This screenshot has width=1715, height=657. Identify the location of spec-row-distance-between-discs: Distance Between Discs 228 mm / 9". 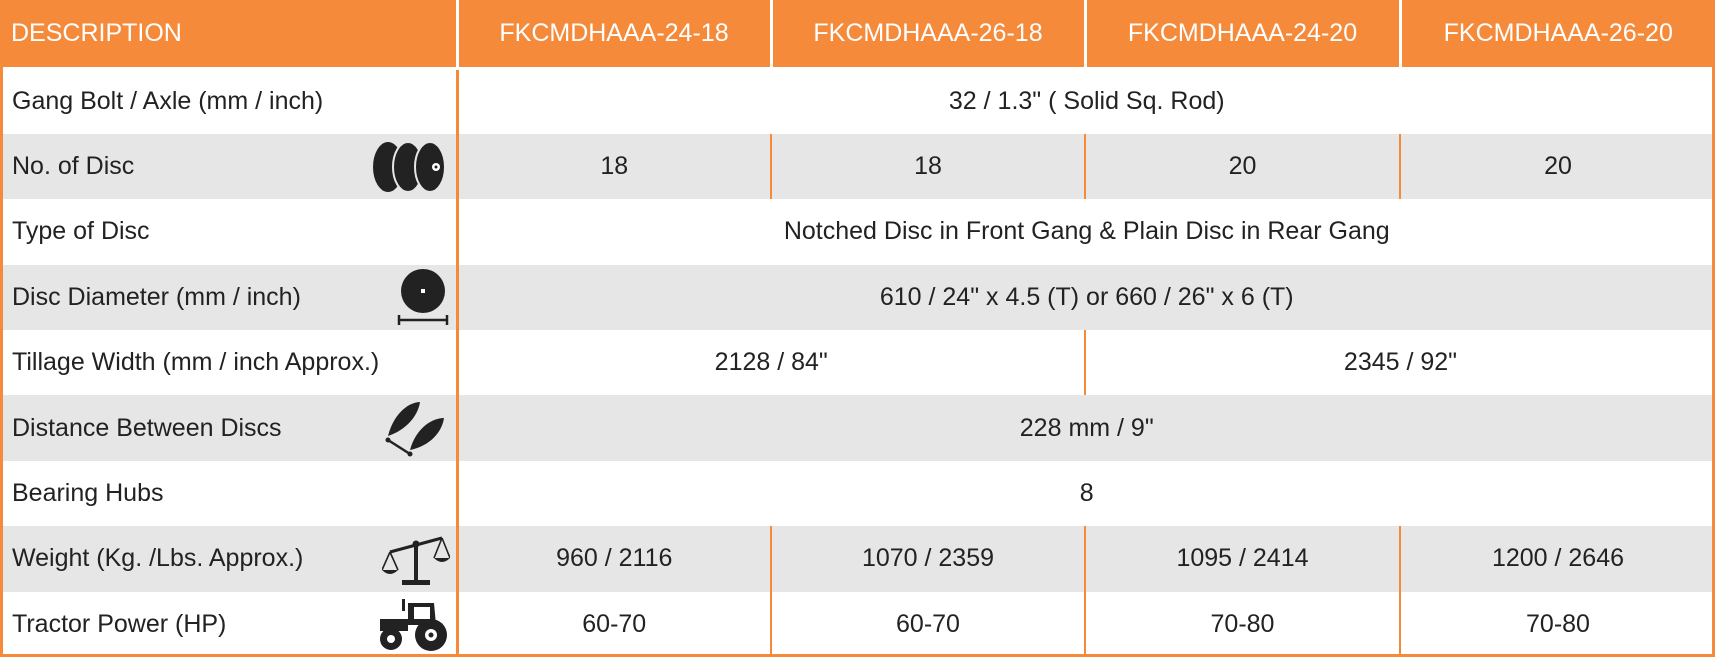
(857, 428).